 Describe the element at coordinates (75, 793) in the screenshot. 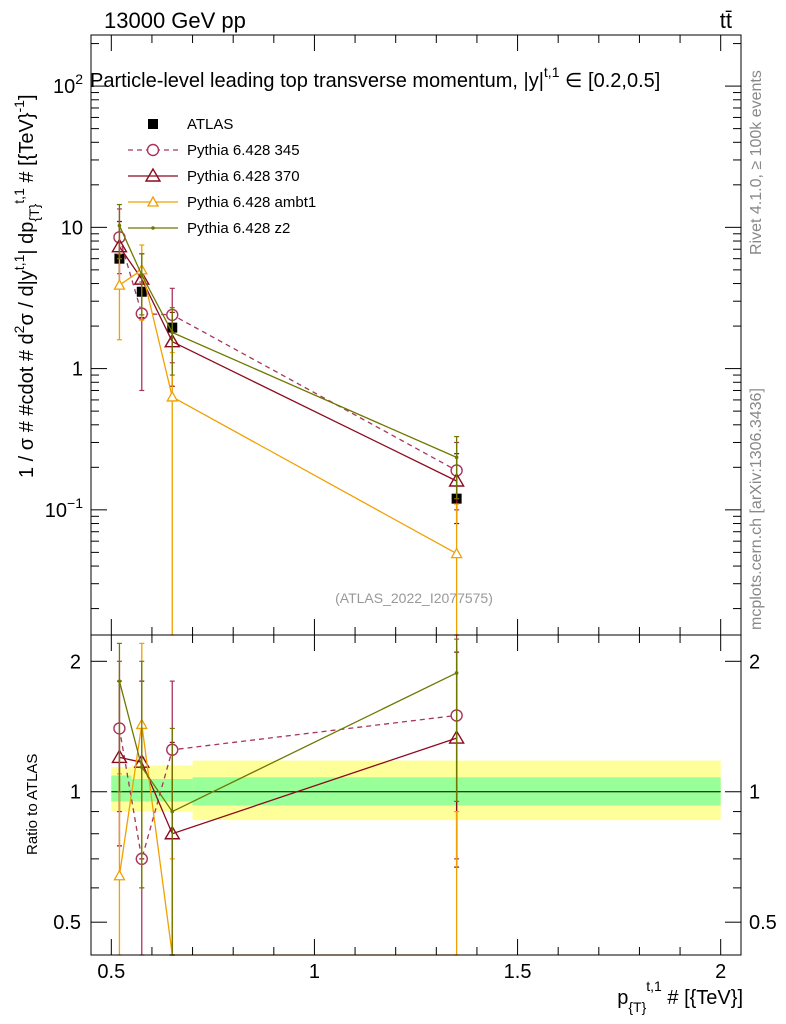

I see `ratio-y-tick-label: 1` at that location.